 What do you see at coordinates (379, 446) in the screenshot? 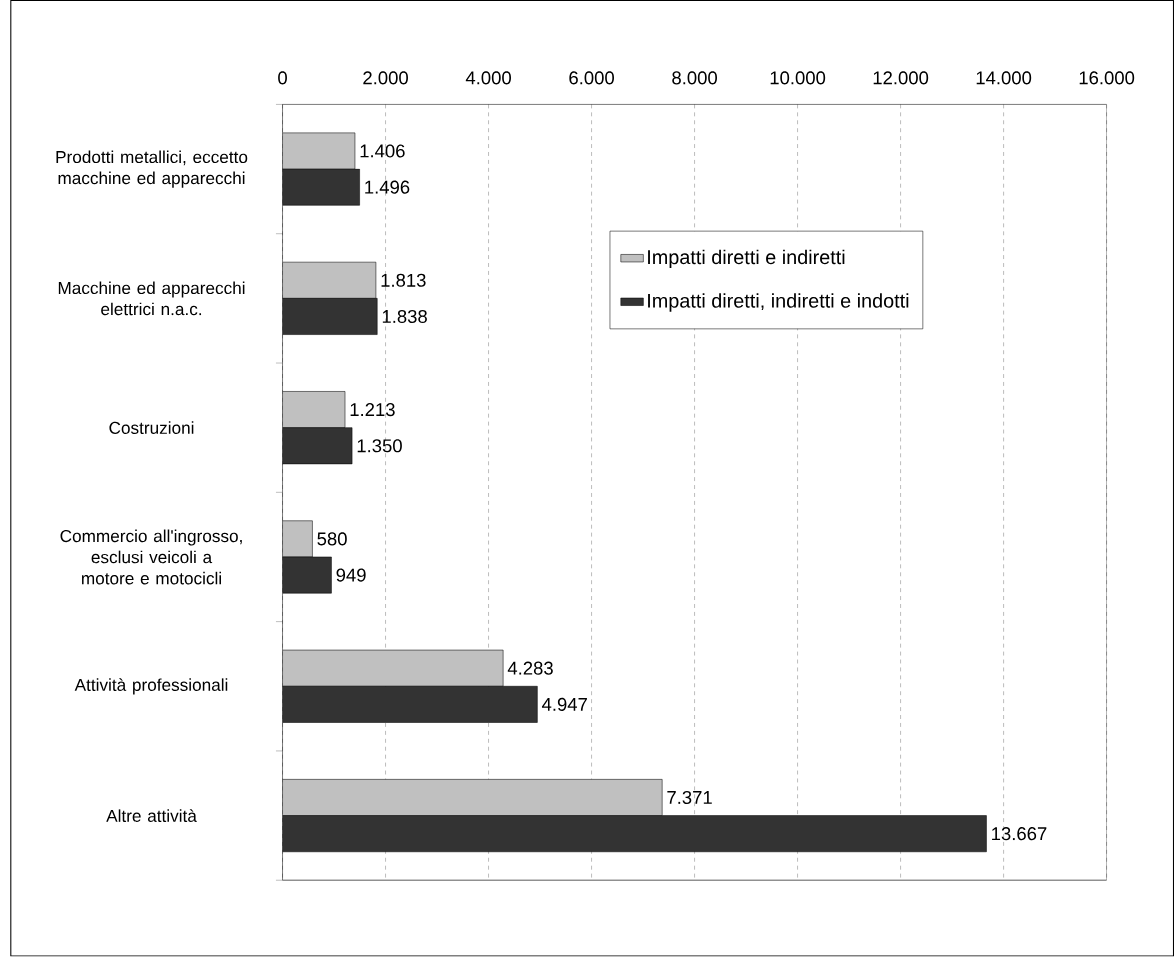
I see `data-label: 1.350` at bounding box center [379, 446].